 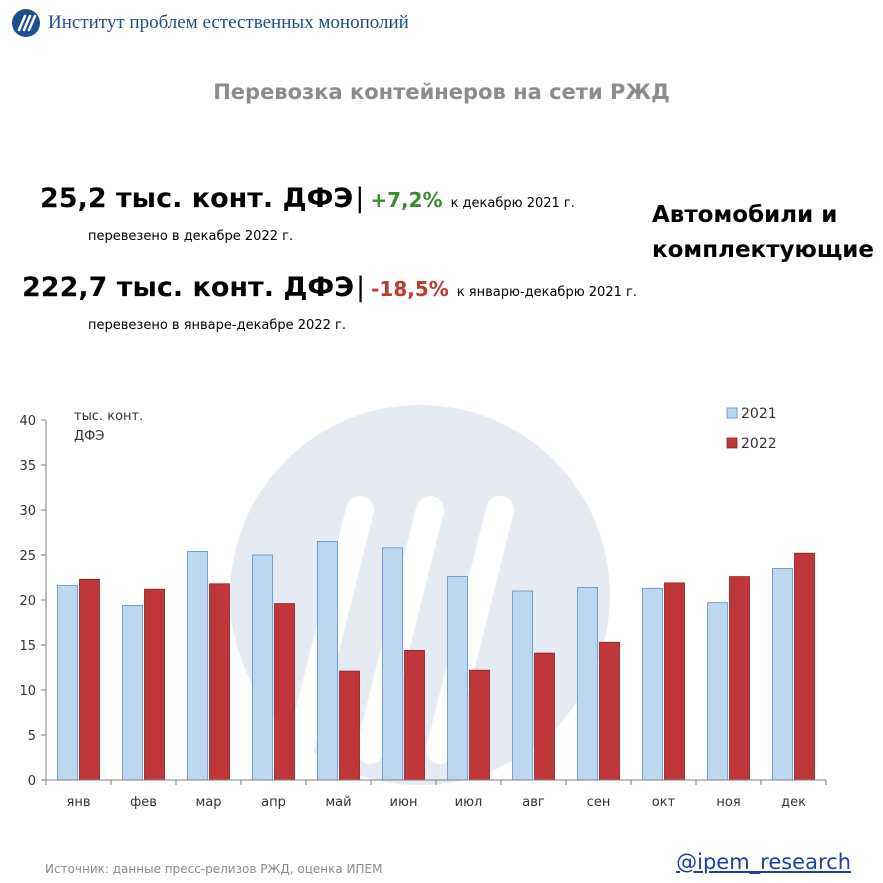 What do you see at coordinates (27, 601) in the screenshot?
I see `y-tick-label: 20` at bounding box center [27, 601].